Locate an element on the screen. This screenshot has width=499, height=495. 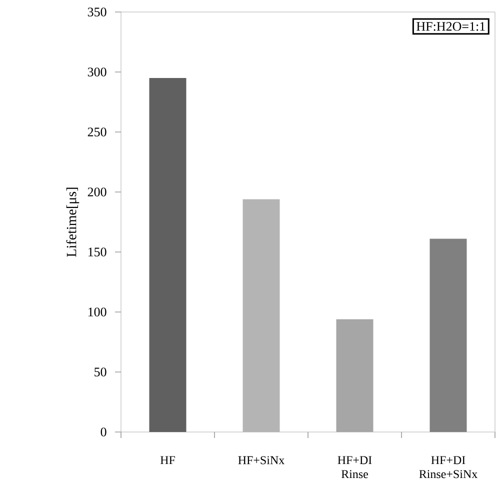
y-tick-label: 350 is located at coordinates (97, 12).